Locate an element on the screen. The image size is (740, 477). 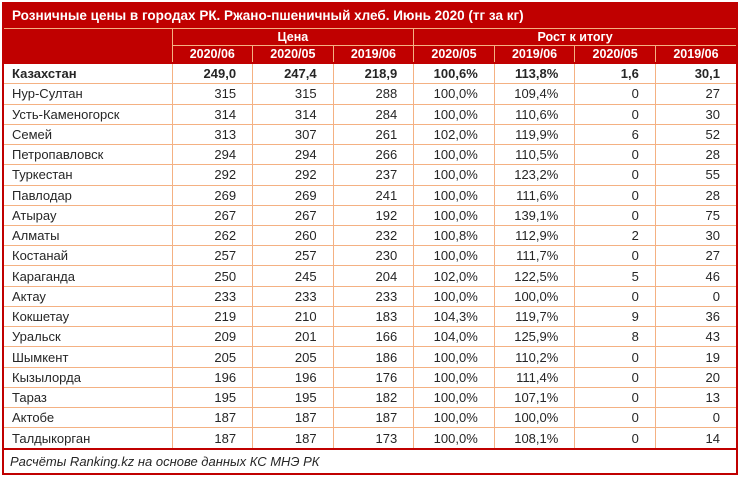
value-cell: 262 is located at coordinates (212, 236).